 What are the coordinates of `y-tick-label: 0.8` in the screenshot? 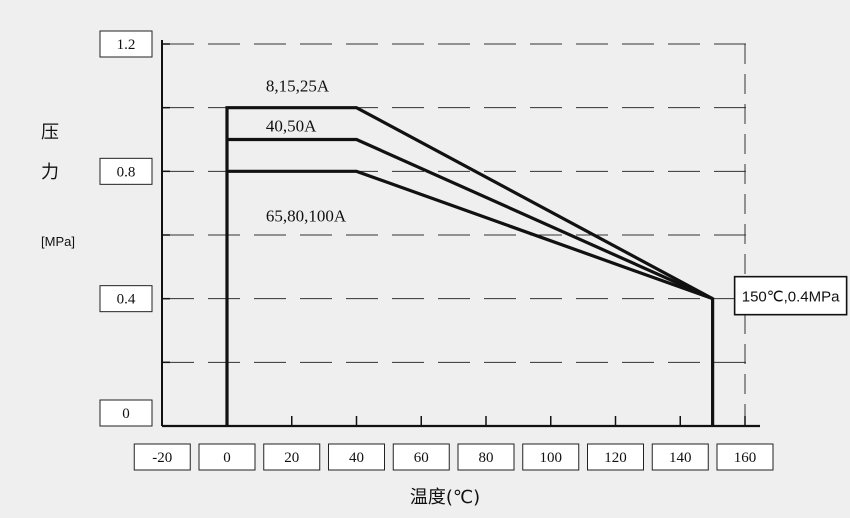 It's located at (126, 172).